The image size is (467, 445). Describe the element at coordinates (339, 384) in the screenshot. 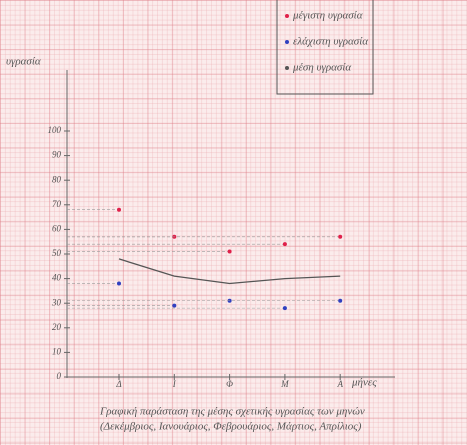

I see `x-tick-label: Α` at that location.